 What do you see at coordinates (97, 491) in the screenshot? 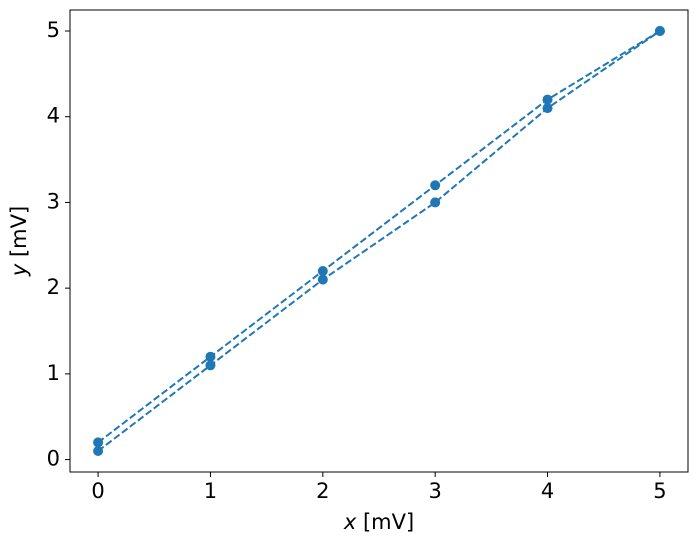
I see `x-tick-label: 0` at bounding box center [97, 491].